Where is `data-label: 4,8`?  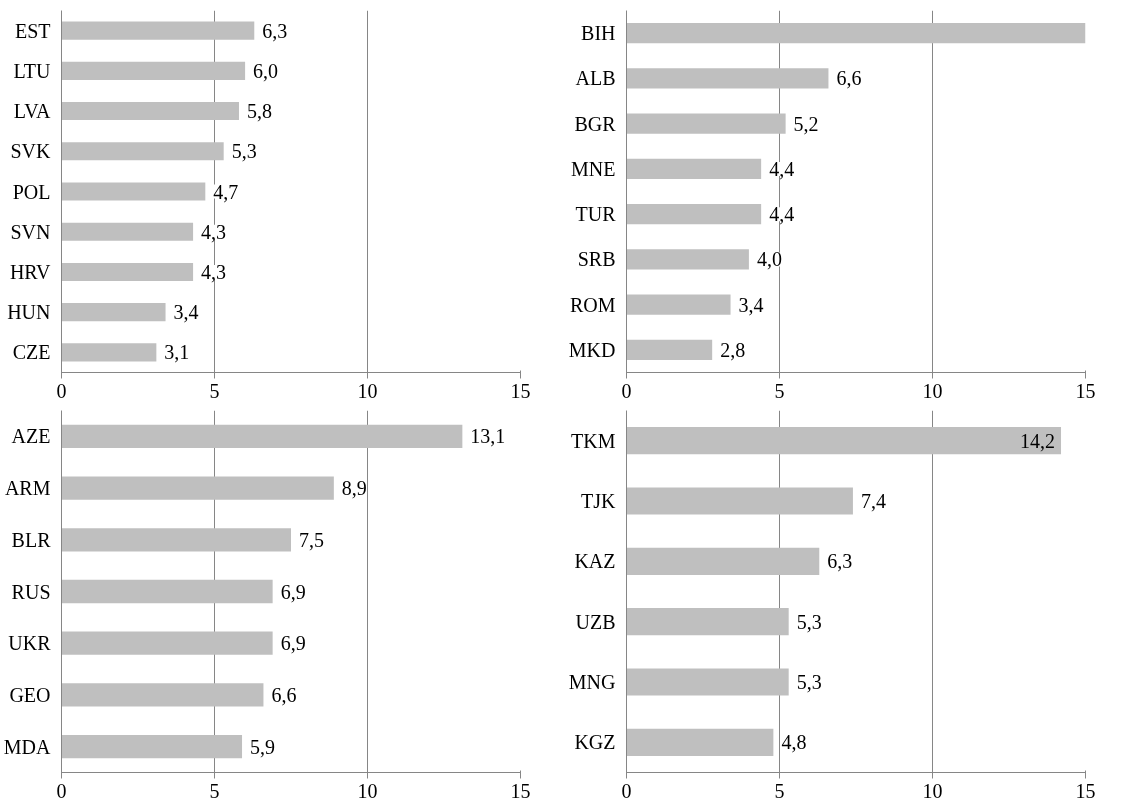 data-label: 4,8 is located at coordinates (794, 742).